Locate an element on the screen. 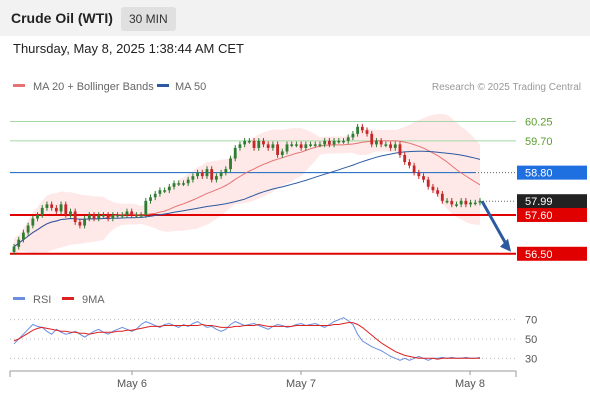 The image size is (590, 400). x-tick-label: May 7 is located at coordinates (301, 384).